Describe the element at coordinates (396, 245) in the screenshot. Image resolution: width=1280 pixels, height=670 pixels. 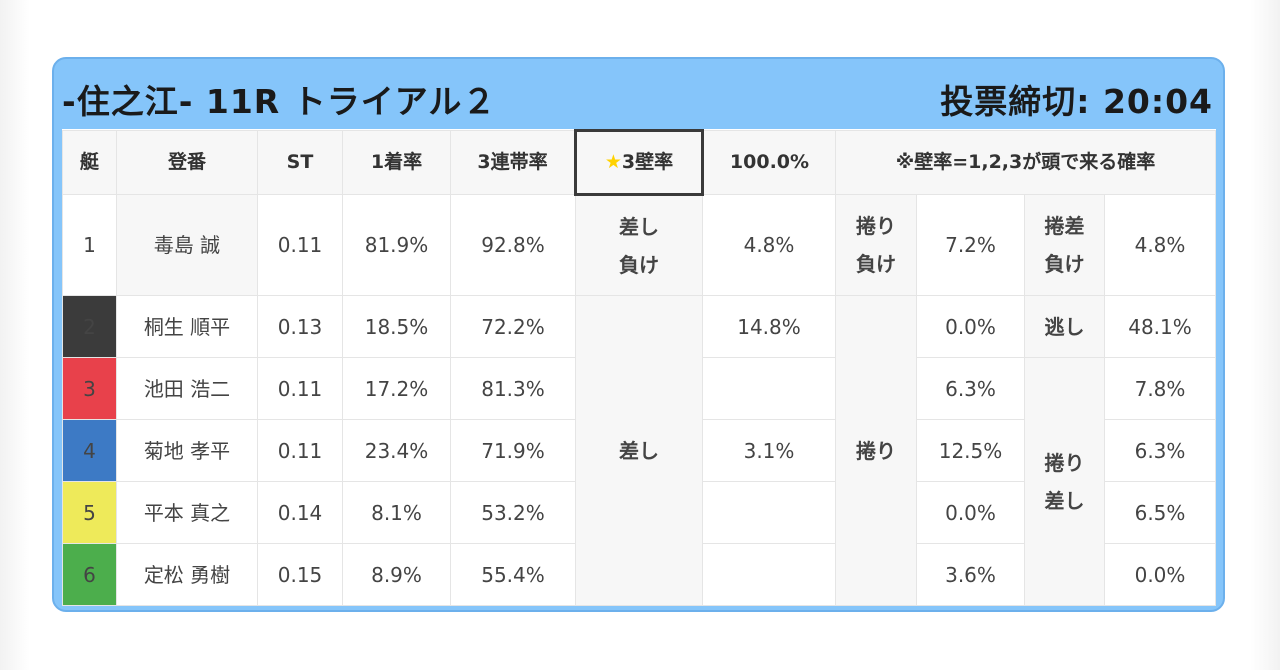
I see `first-rate-value: 81.9%` at that location.